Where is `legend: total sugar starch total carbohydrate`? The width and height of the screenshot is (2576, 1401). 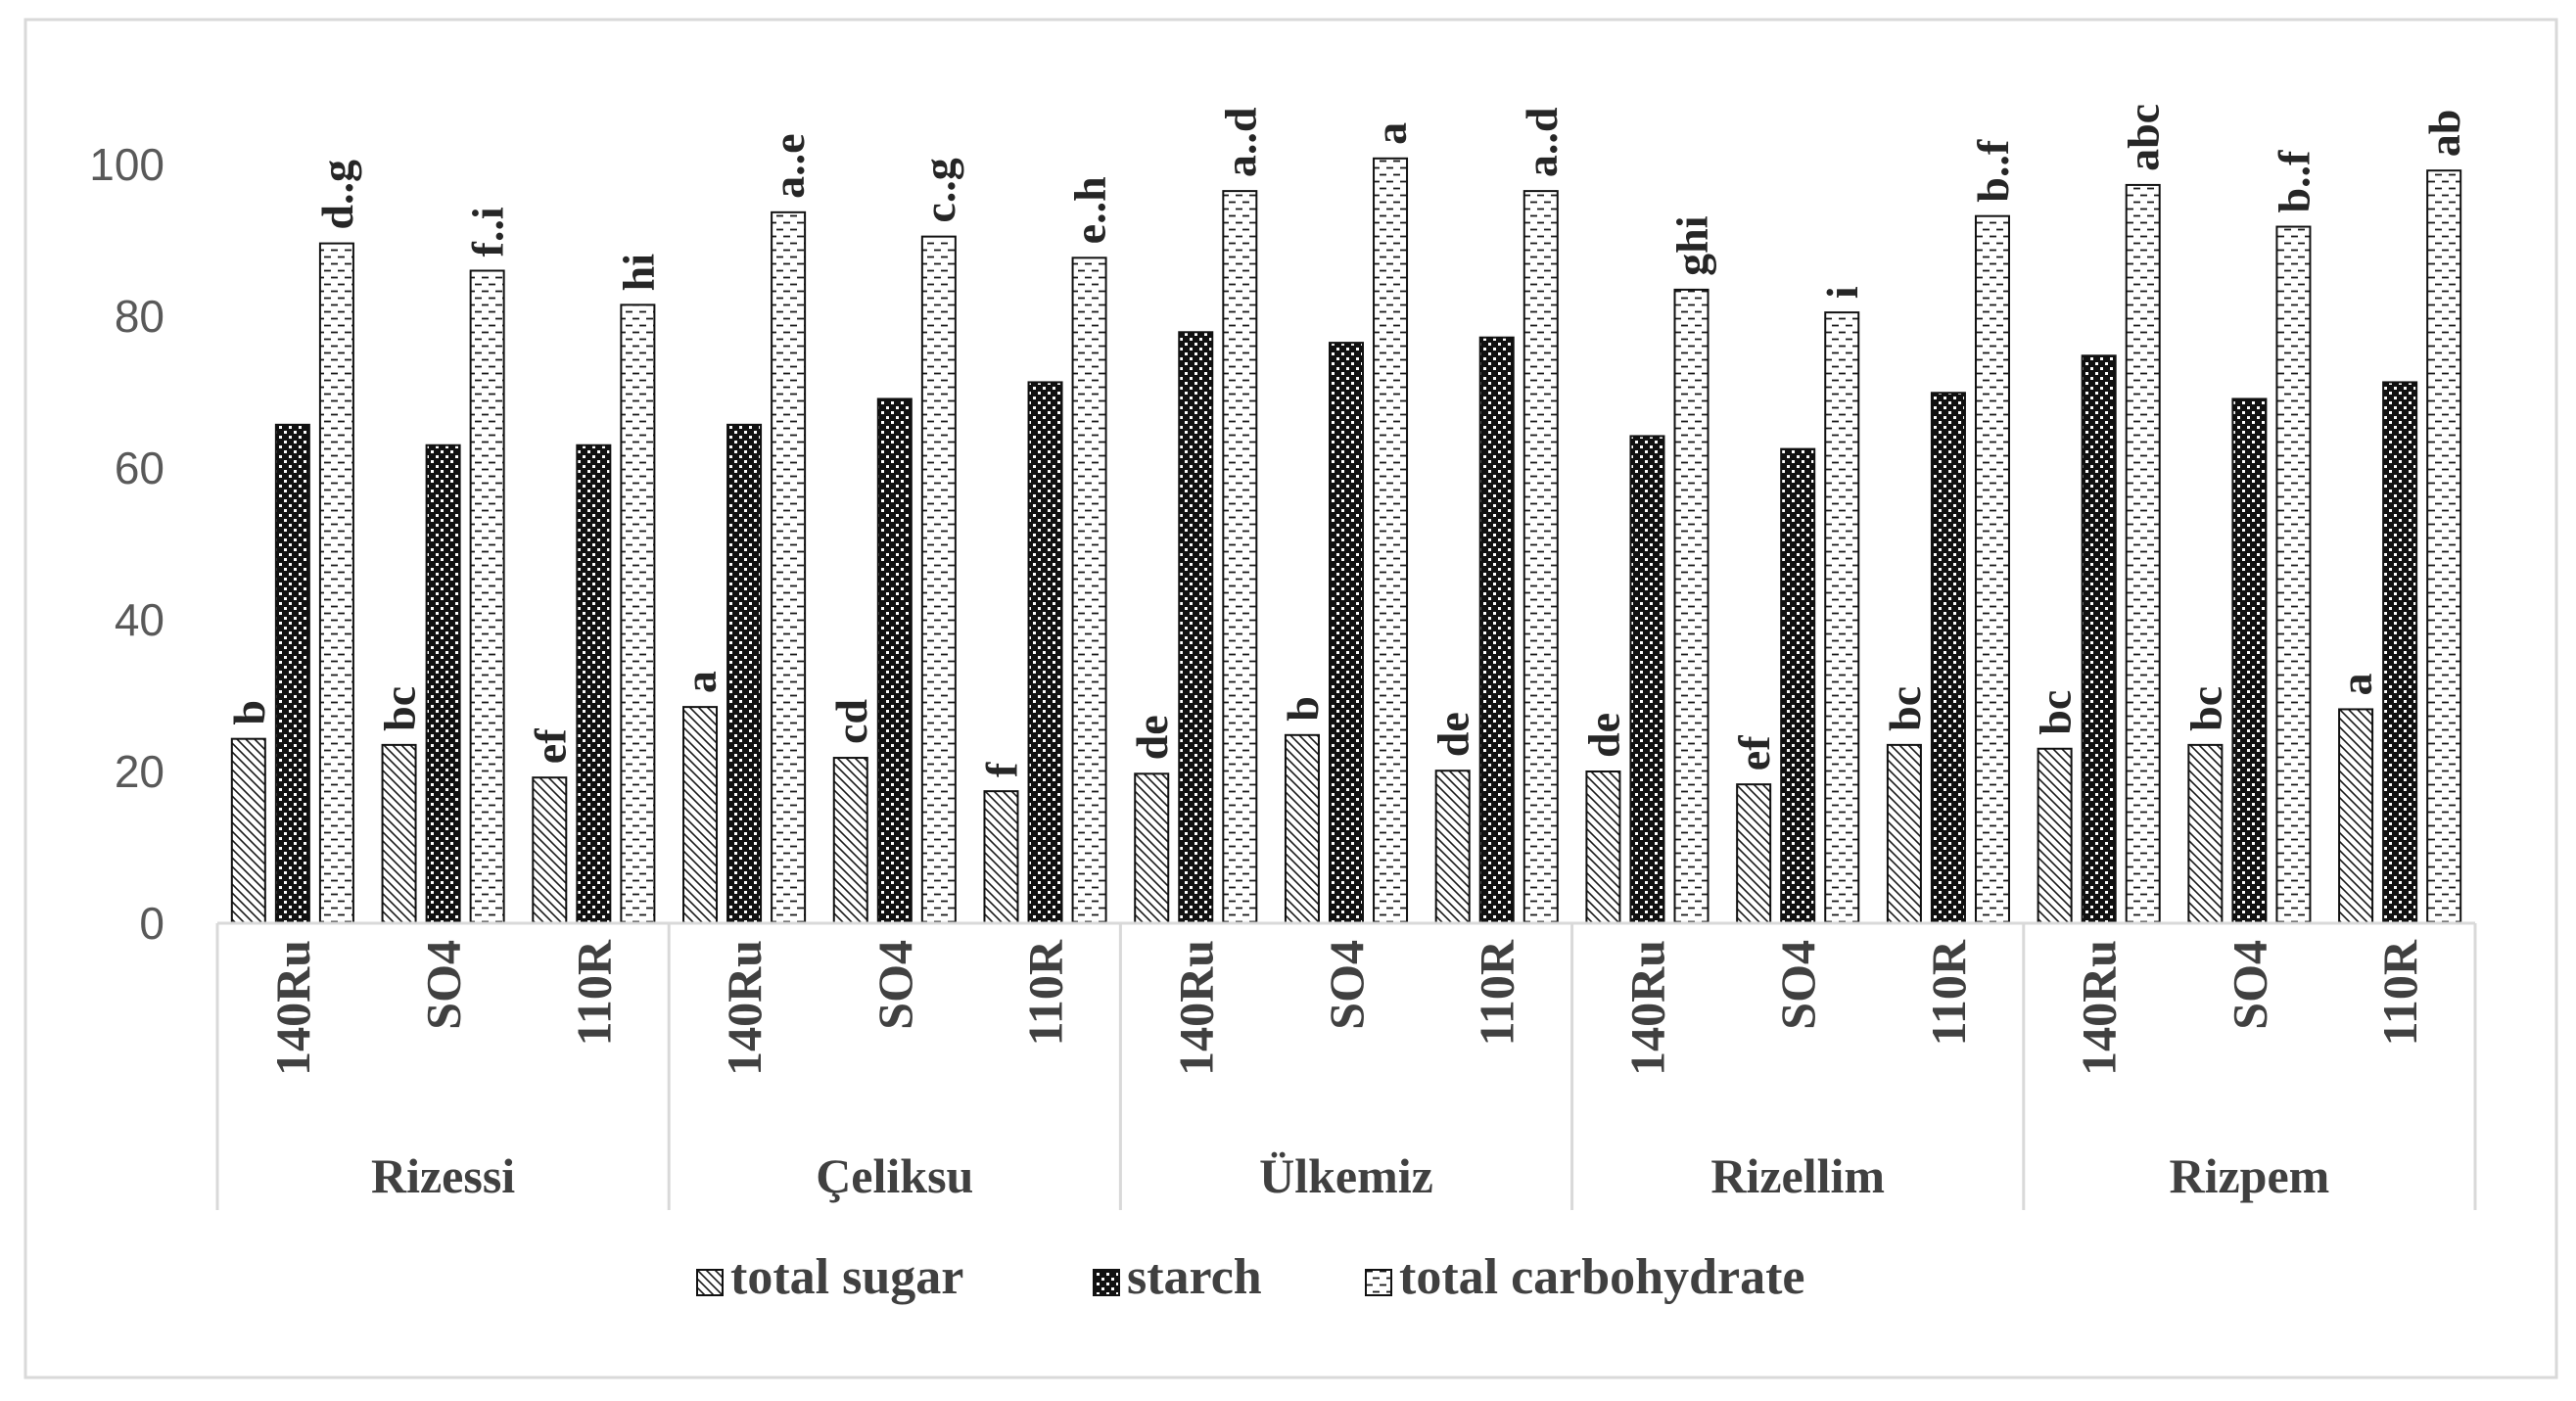
legend: total sugar starch total carbohydrate is located at coordinates (1250, 1277).